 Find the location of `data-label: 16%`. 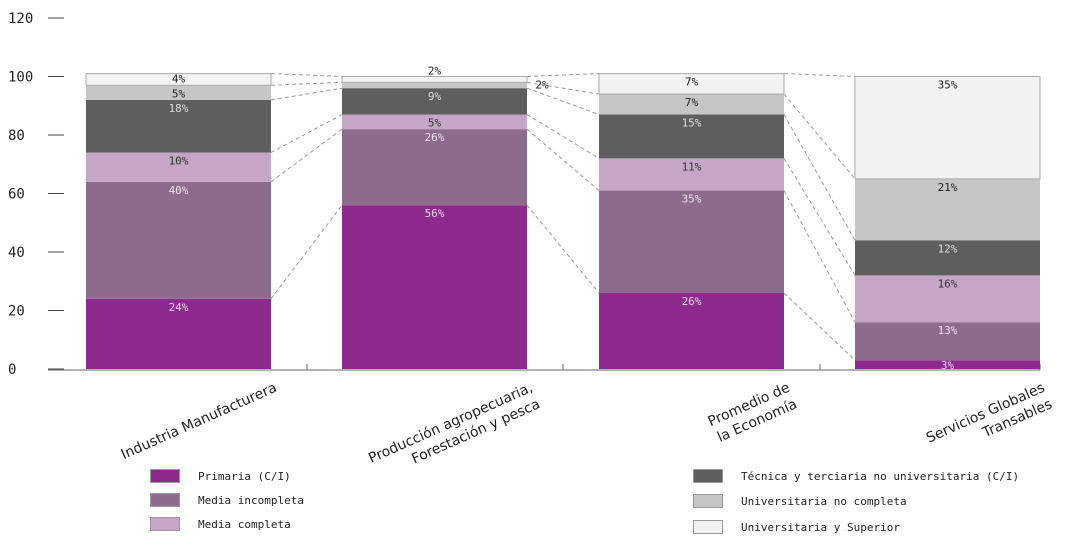

data-label: 16% is located at coordinates (948, 283).